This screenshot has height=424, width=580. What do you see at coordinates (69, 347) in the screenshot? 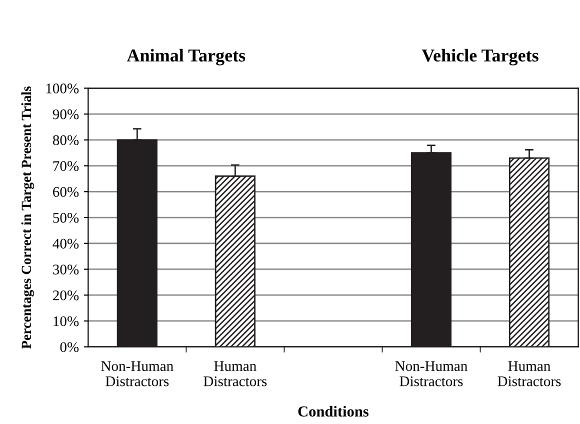
I see `y-tick-label: 0%` at bounding box center [69, 347].